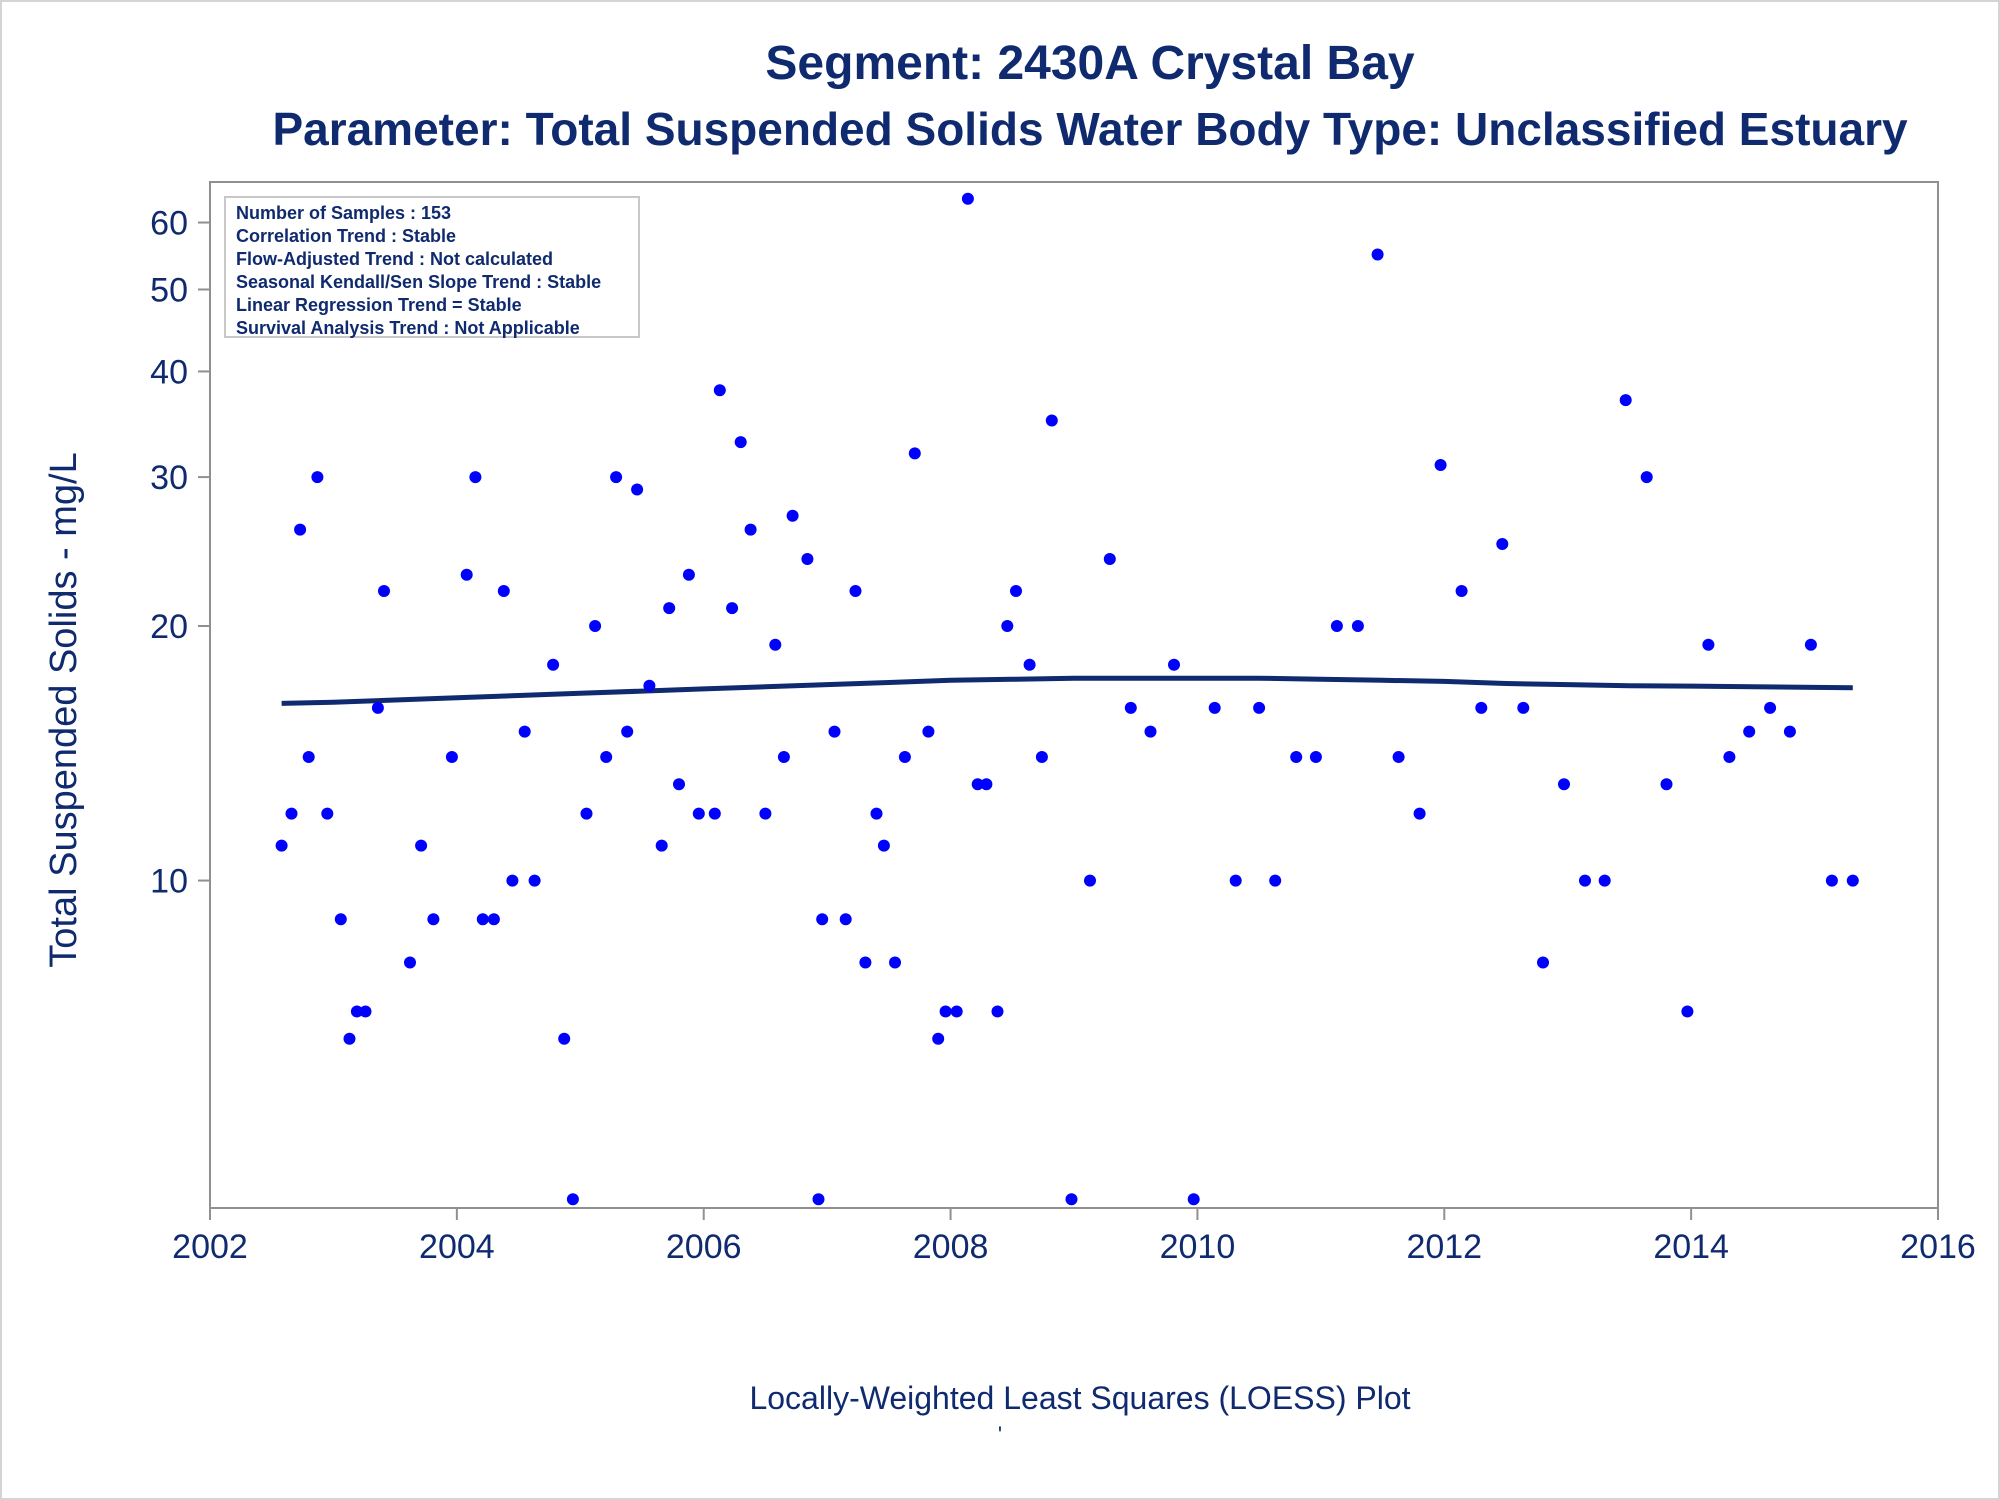 The height and width of the screenshot is (1500, 2000). What do you see at coordinates (344, 213) in the screenshot?
I see `stat-number-of-samples: Number of Samples : 153` at bounding box center [344, 213].